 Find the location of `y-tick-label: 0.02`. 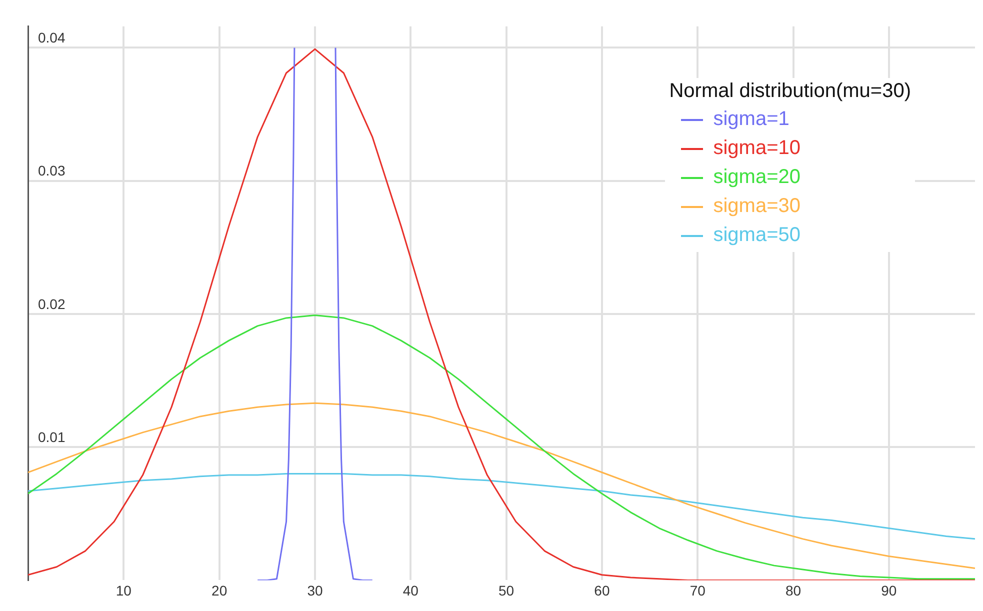

y-tick-label: 0.02 is located at coordinates (52, 304).